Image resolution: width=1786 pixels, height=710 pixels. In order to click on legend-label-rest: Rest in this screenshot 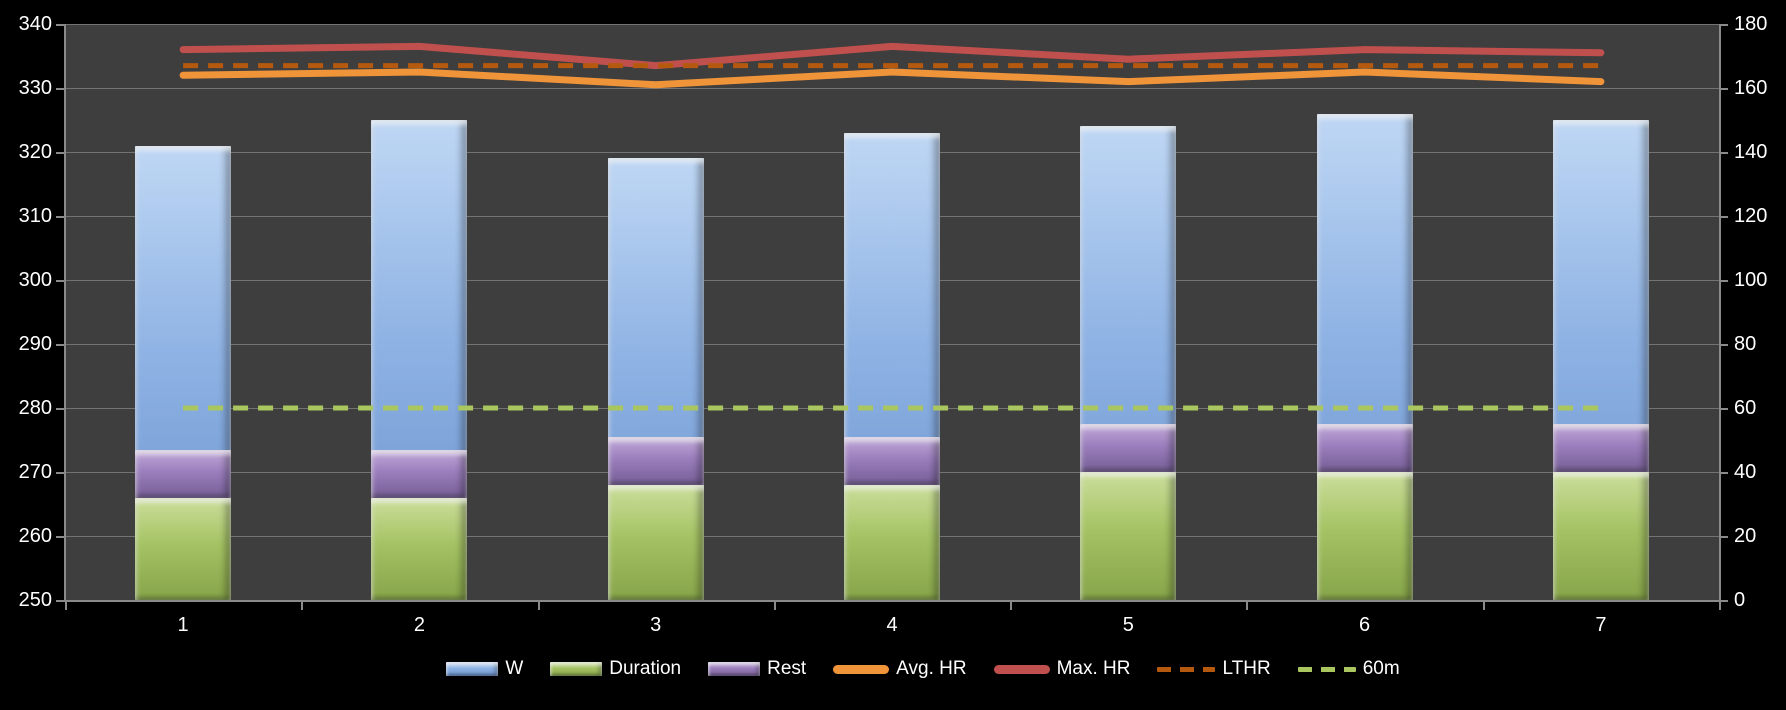, I will do `click(787, 668)`.